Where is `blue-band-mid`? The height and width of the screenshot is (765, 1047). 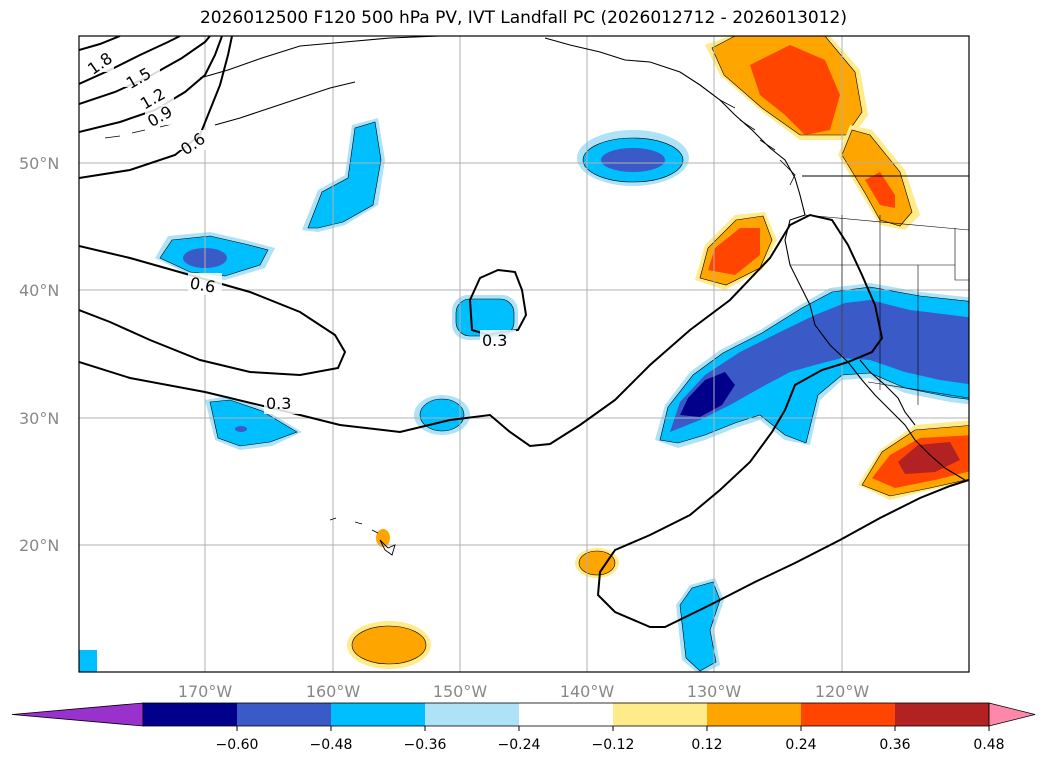
blue-band-mid is located at coordinates (819, 366).